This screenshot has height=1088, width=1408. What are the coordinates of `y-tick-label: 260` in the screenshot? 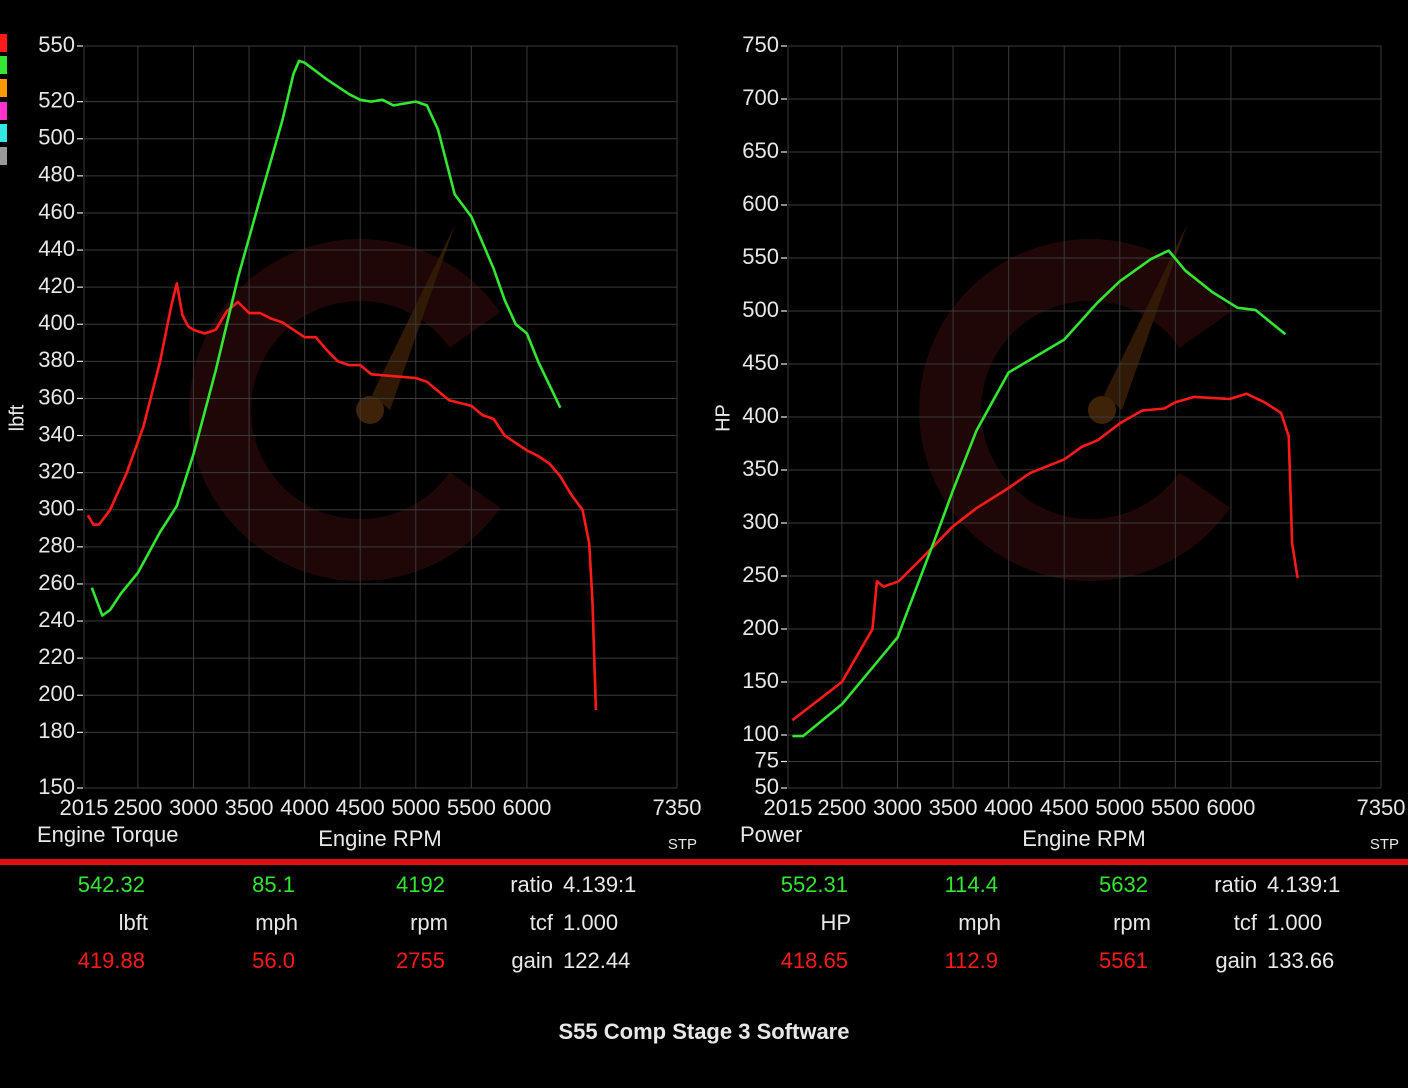 It's located at (56, 582).